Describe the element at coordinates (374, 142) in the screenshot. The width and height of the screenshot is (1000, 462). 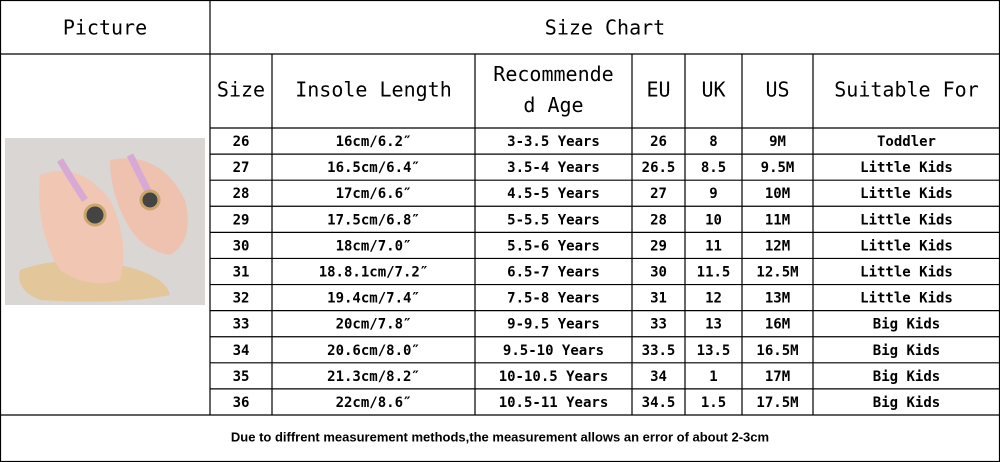
I see `table-cell: 16cm/6.2″` at that location.